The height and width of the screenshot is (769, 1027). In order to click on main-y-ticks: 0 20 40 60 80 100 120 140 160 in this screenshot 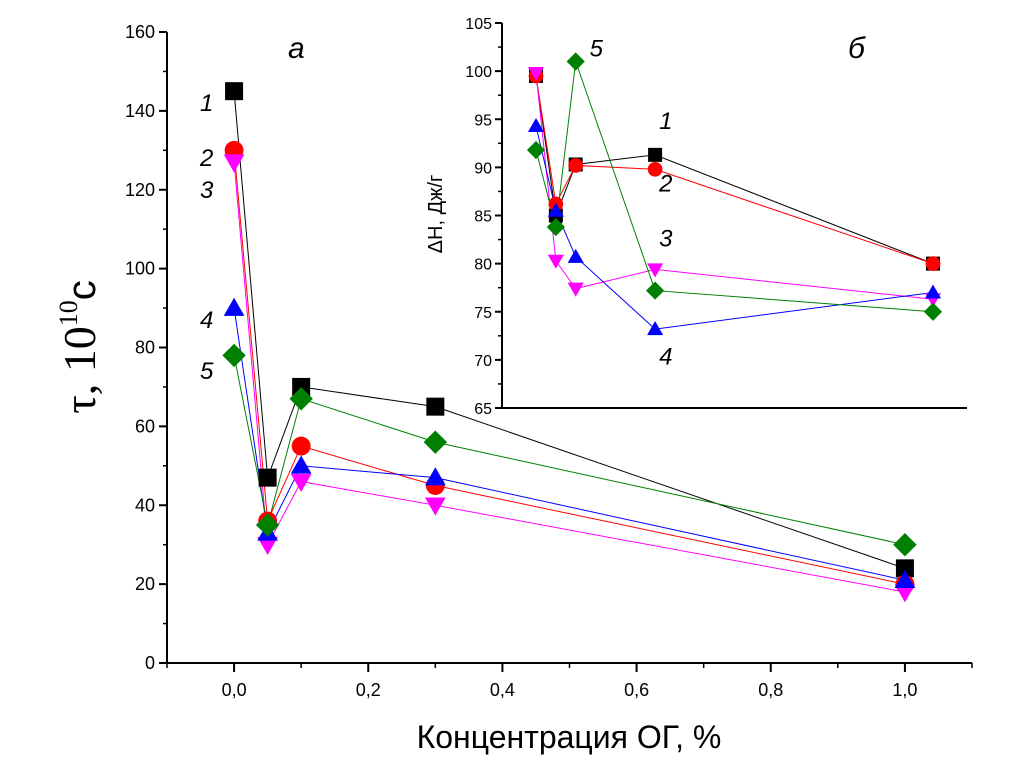, I will do `click(146, 347)`.